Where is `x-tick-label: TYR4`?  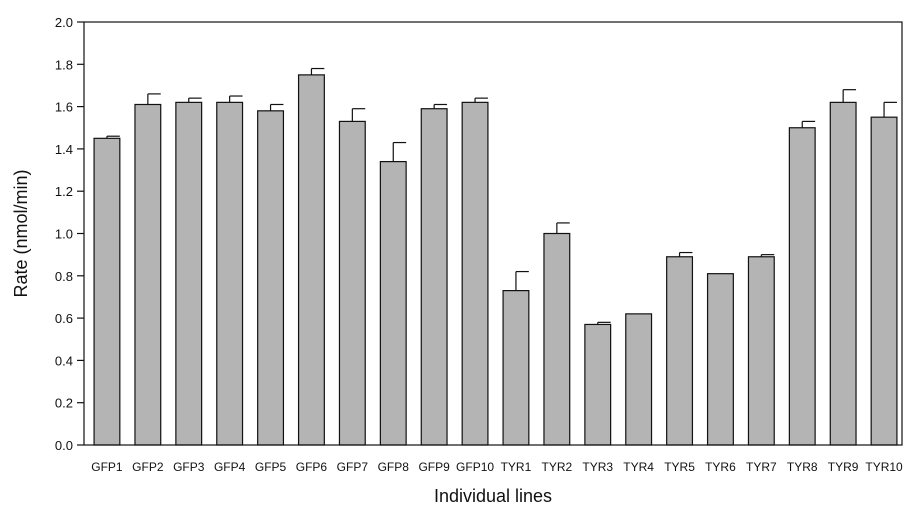
x-tick-label: TYR4 is located at coordinates (638, 467).